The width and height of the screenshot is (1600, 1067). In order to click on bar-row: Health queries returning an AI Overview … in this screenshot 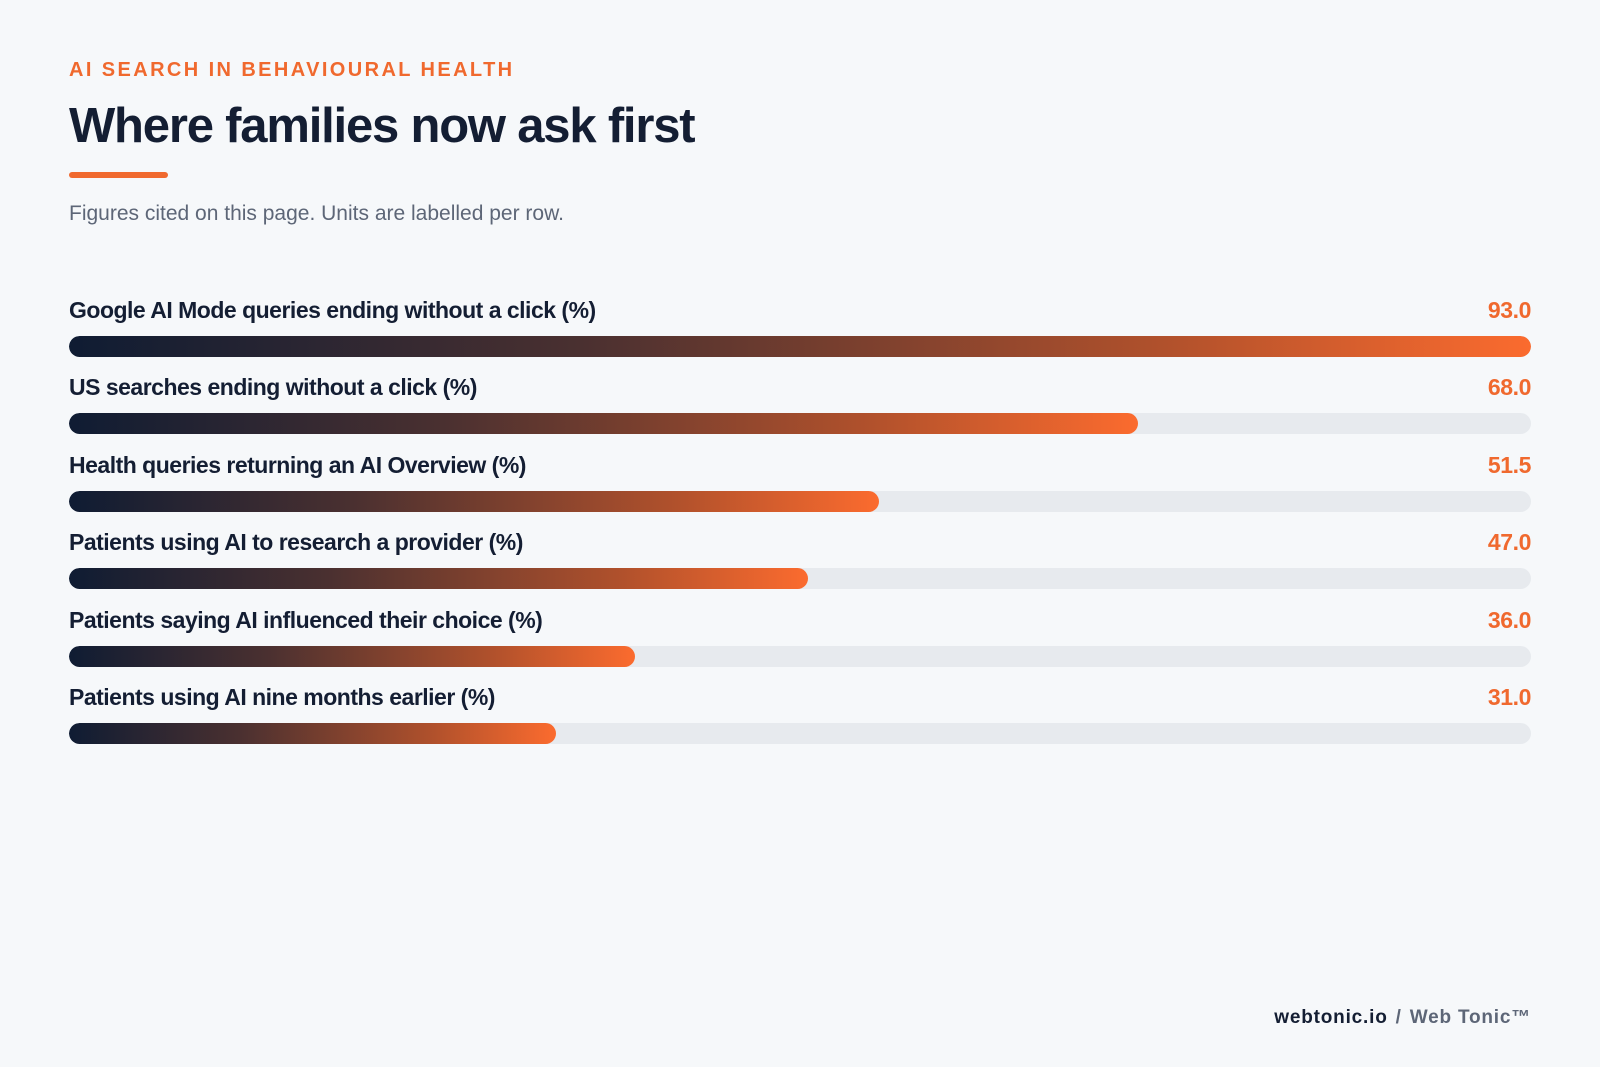, I will do `click(800, 489)`.